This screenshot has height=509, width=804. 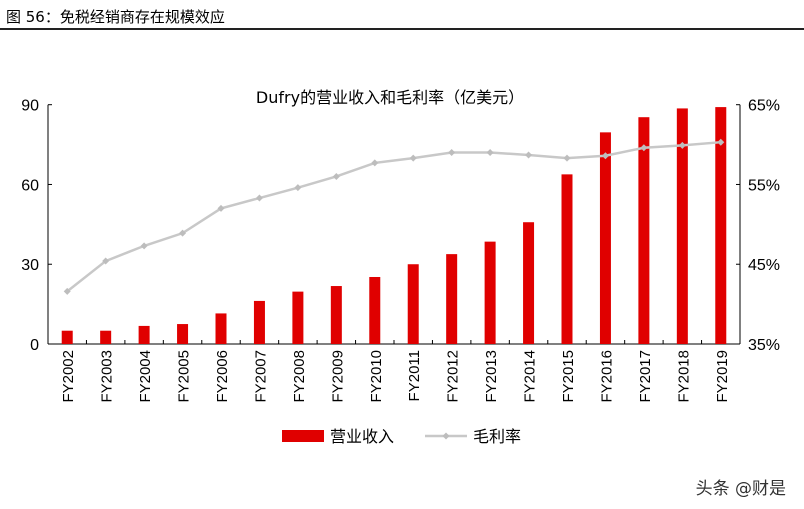 I want to click on margin-point-FY2006, so click(x=221, y=208).